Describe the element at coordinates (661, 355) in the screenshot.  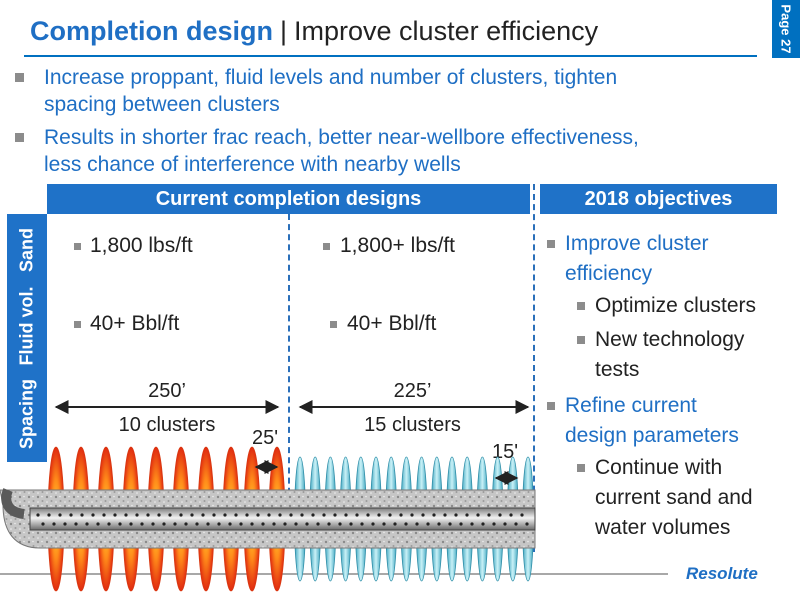
I see `objective-1-sub-2: New technology tests` at that location.